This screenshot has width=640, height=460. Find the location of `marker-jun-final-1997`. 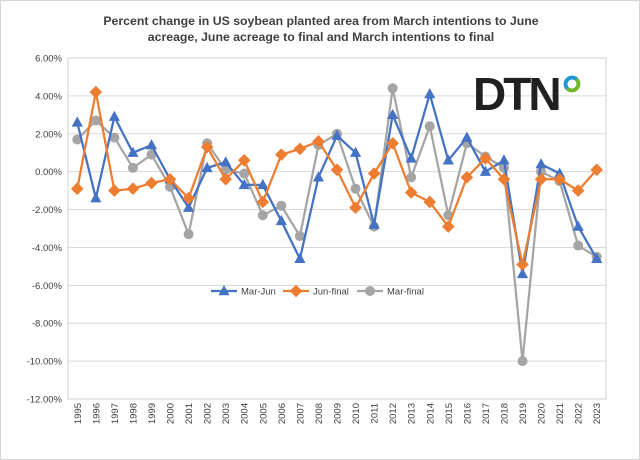

marker-jun-final-1997 is located at coordinates (114, 190).